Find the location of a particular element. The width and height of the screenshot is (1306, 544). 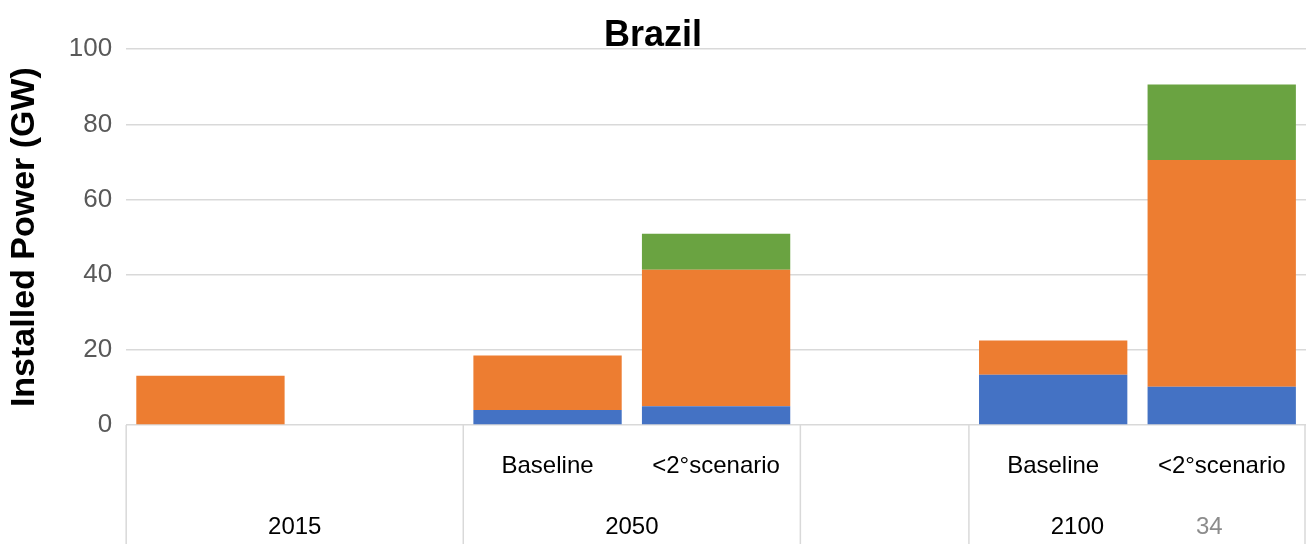

y-tick-label: 0 is located at coordinates (105, 423).